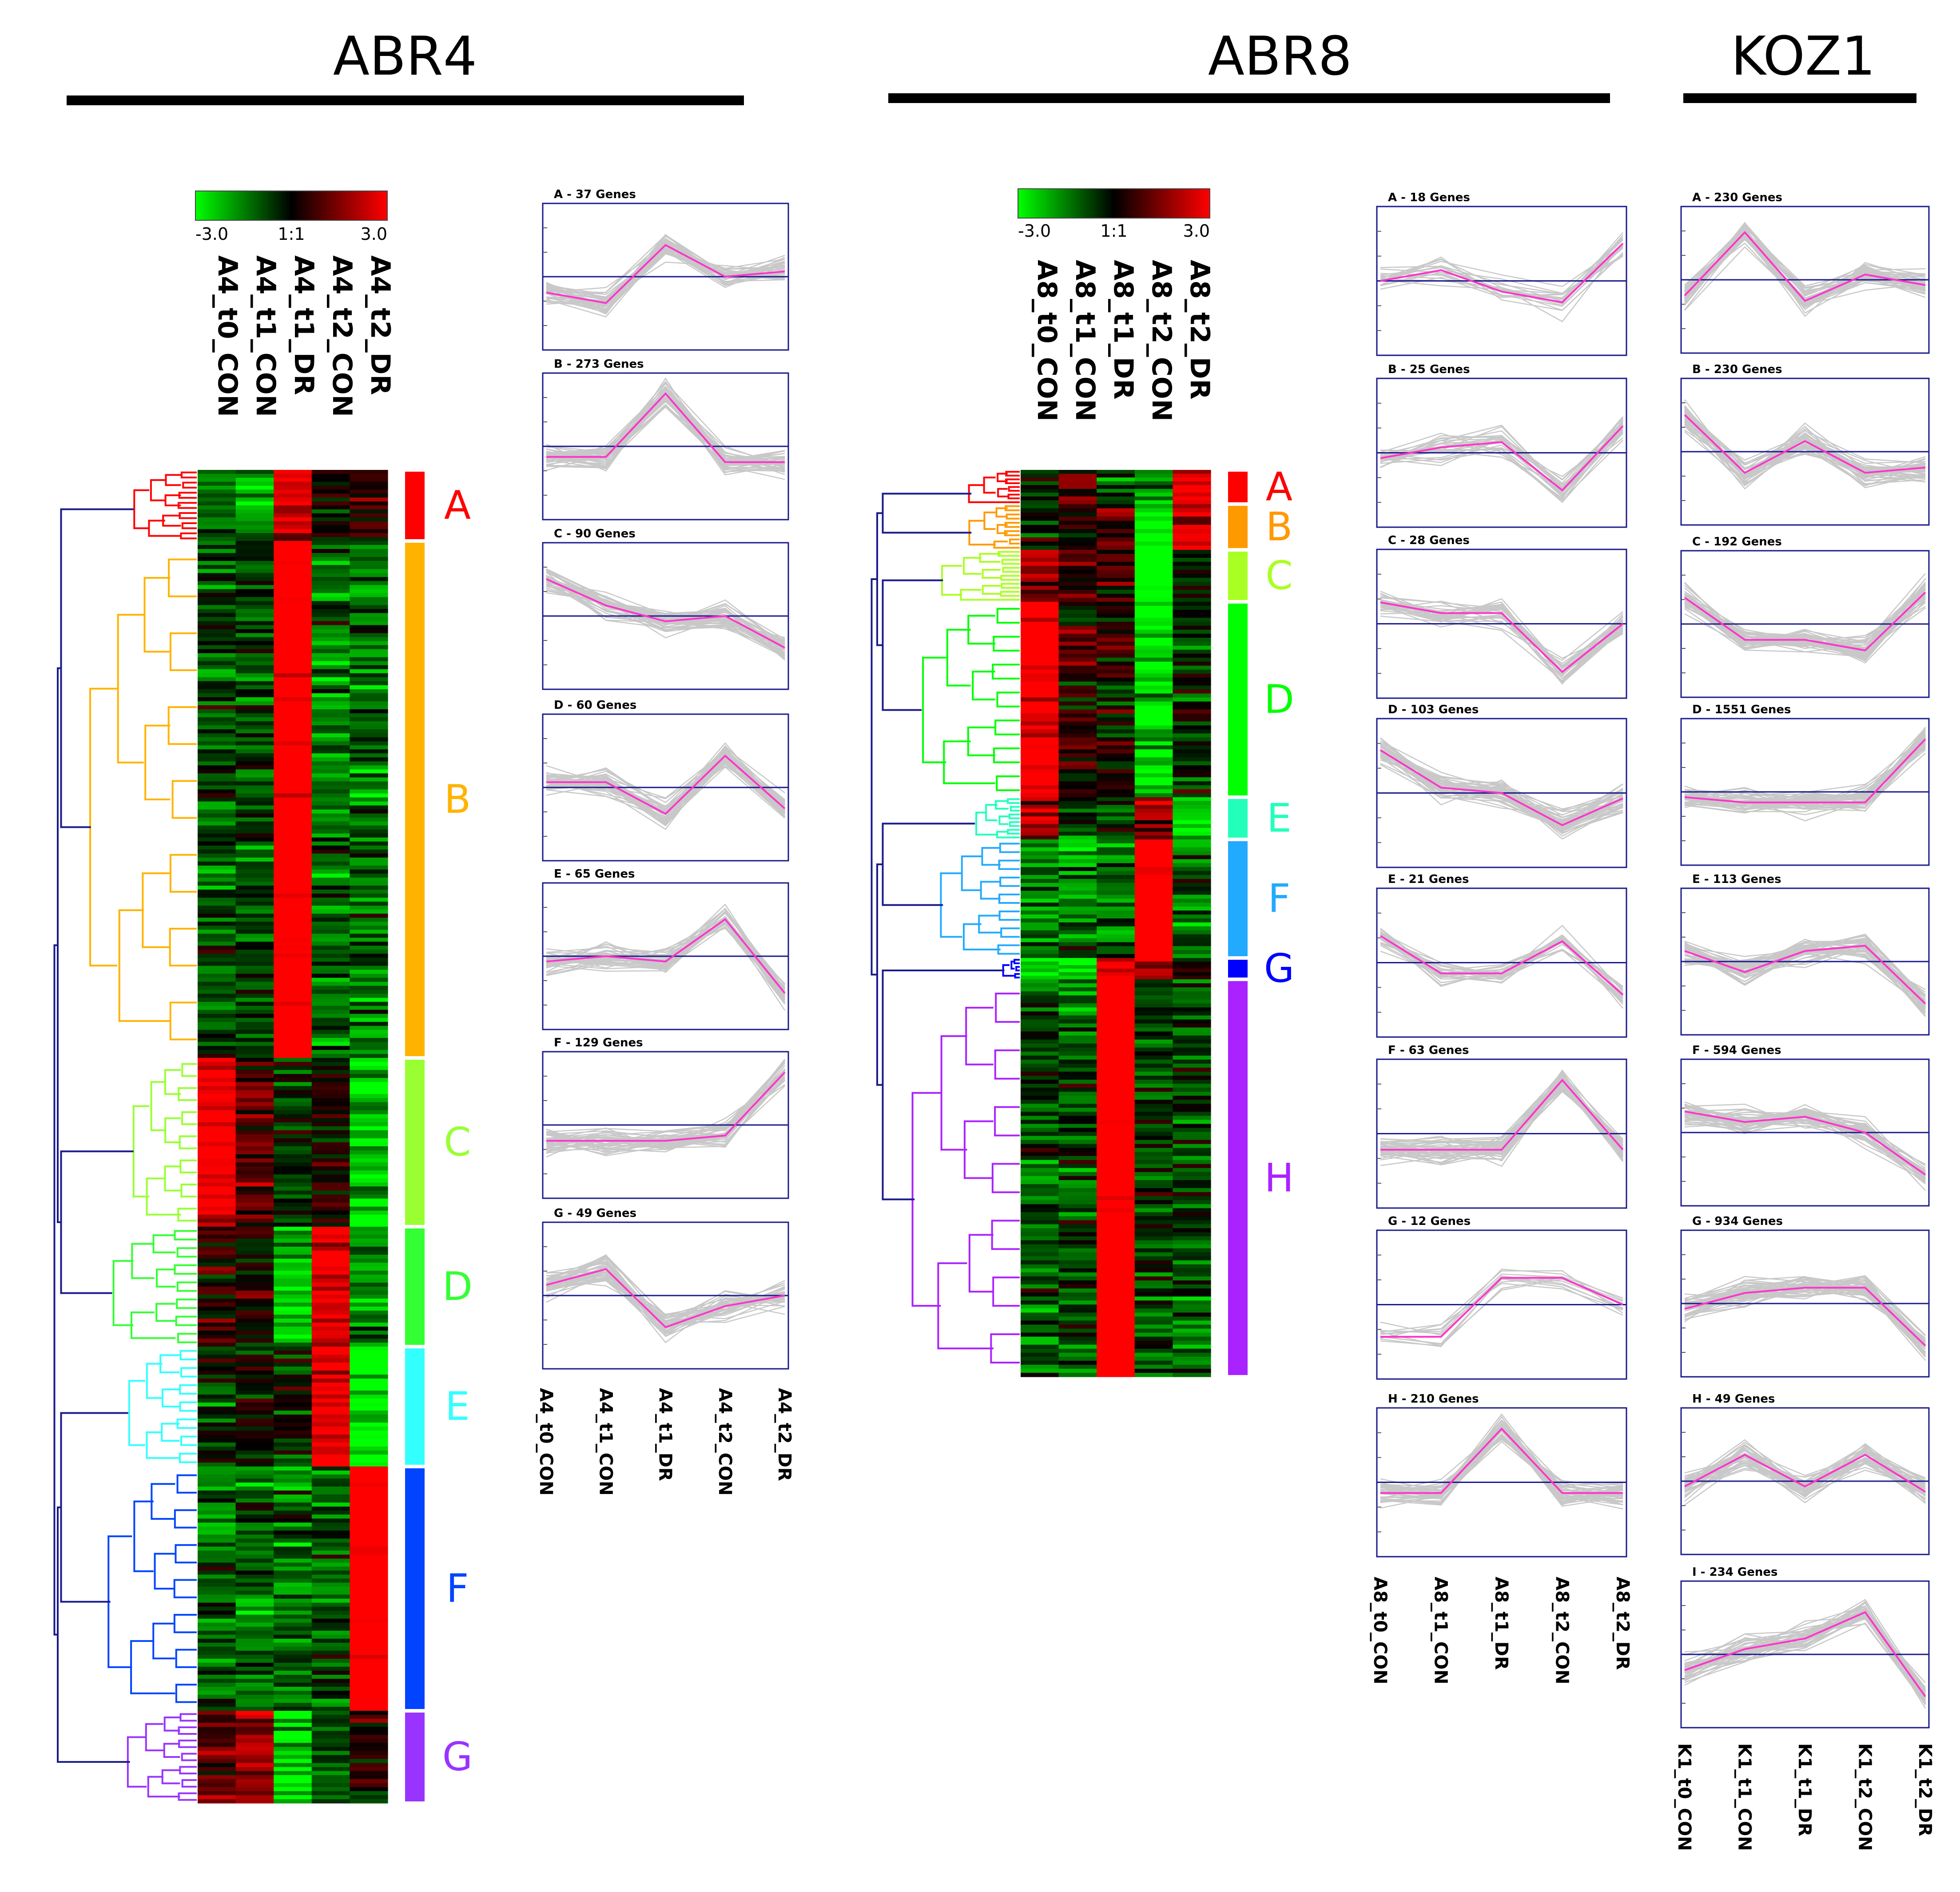 This screenshot has height=1892, width=1960. Describe the element at coordinates (1733, 1399) in the screenshot. I see `profile-plot-title: H - 49 Genes` at that location.